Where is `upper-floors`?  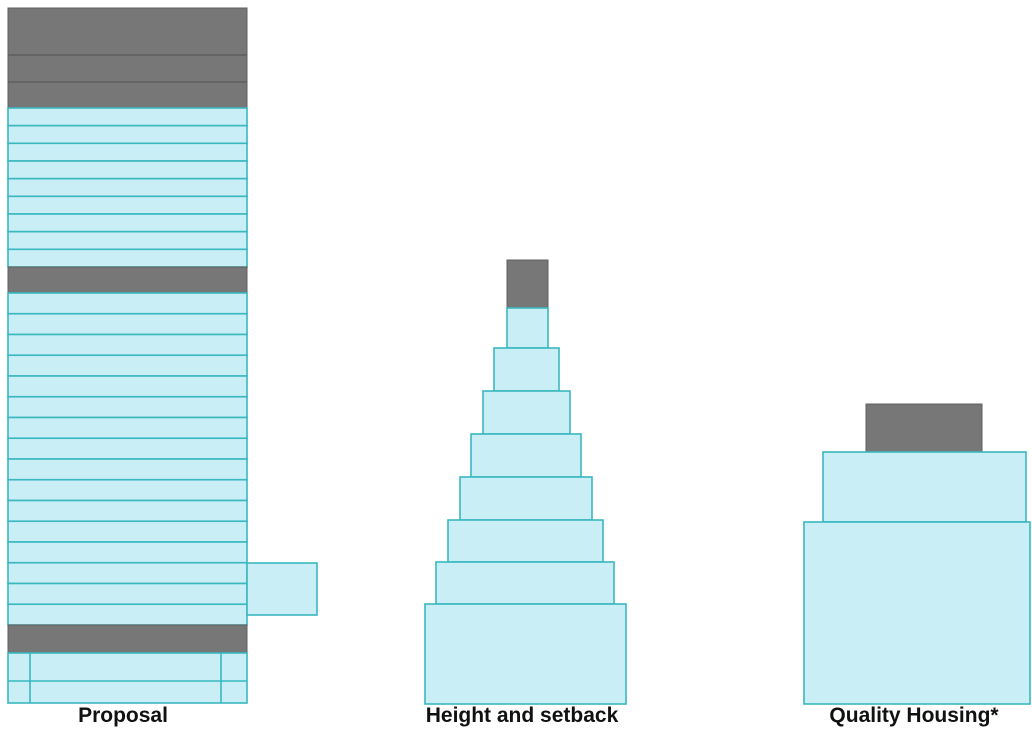 upper-floors is located at coordinates (127, 187).